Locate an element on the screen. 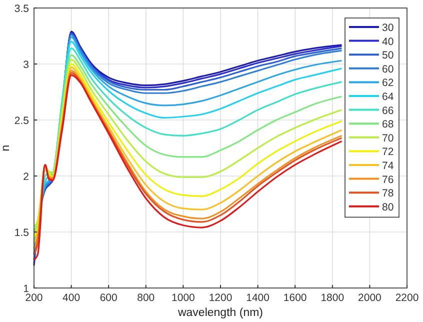 The image size is (423, 322). x-tick-label: 2200 is located at coordinates (407, 298).